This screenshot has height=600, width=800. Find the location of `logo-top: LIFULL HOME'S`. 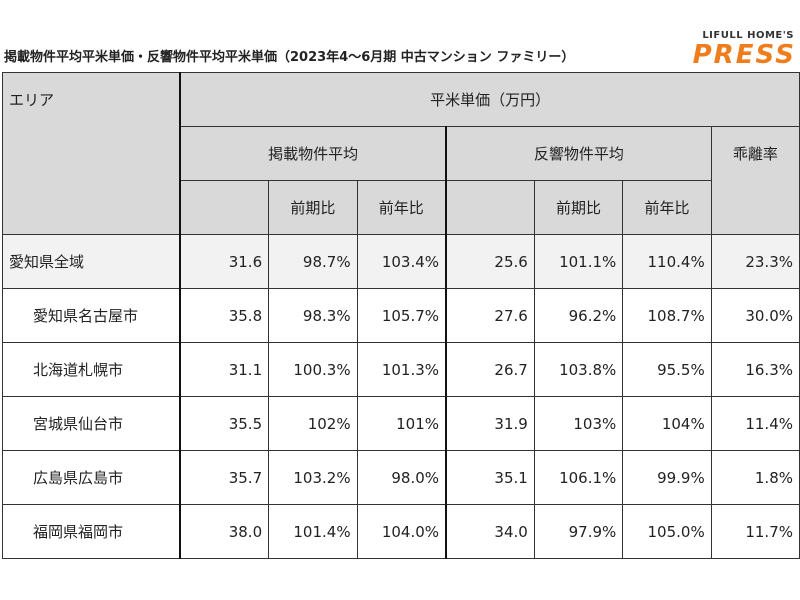

logo-top: LIFULL HOME'S is located at coordinates (748, 35).